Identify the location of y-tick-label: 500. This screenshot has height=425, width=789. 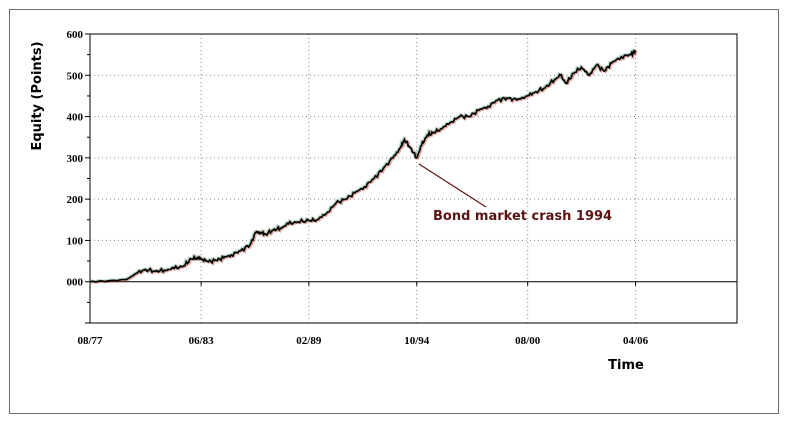
(75, 76).